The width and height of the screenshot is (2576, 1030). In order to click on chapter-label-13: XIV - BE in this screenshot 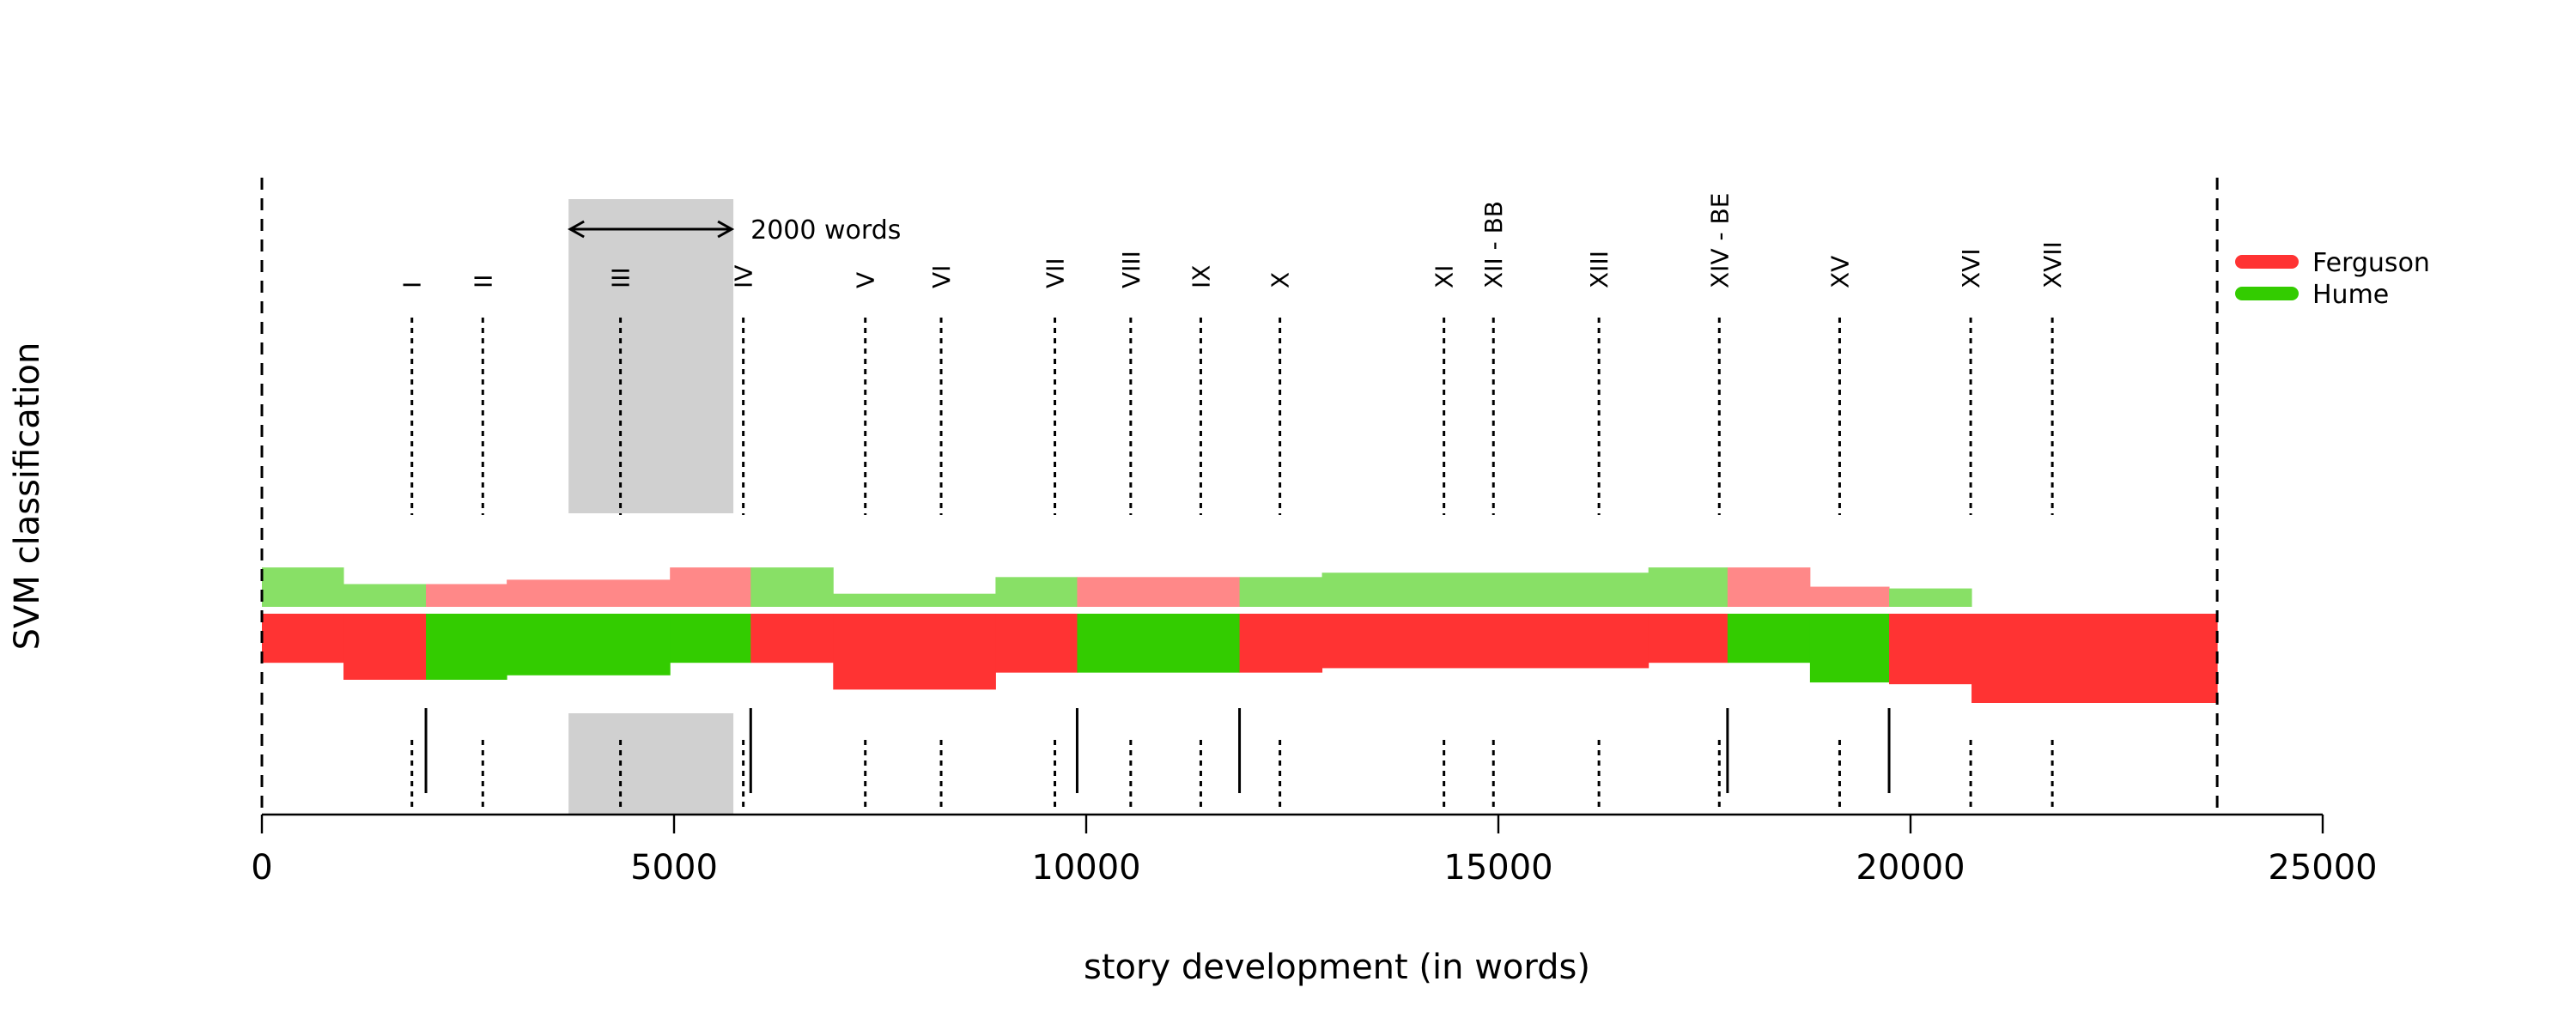, I will do `click(1719, 240)`.